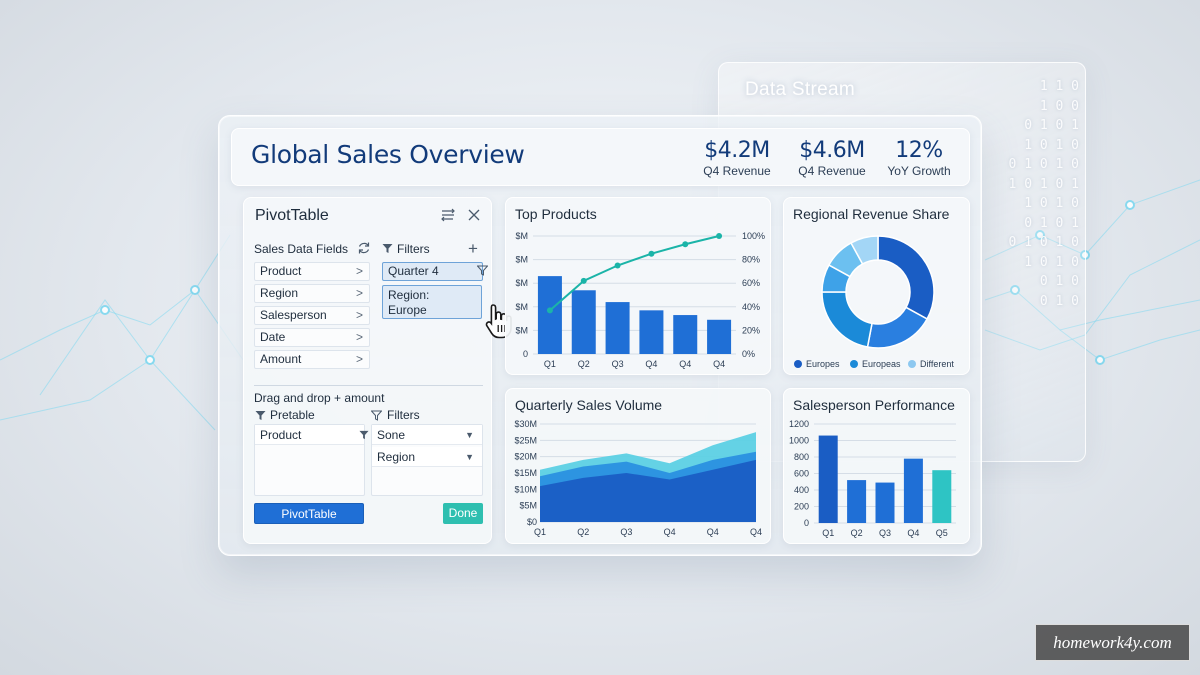 The height and width of the screenshot is (675, 1200). Describe the element at coordinates (881, 364) in the screenshot. I see `legend-label: Europeas` at that location.